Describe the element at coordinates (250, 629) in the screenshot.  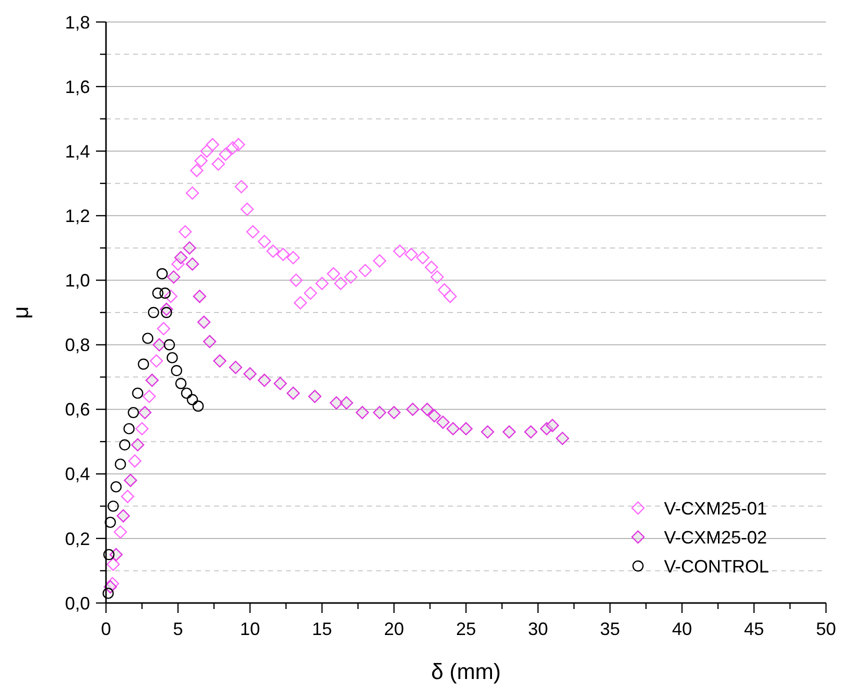
I see `x-tick-label: 10` at that location.